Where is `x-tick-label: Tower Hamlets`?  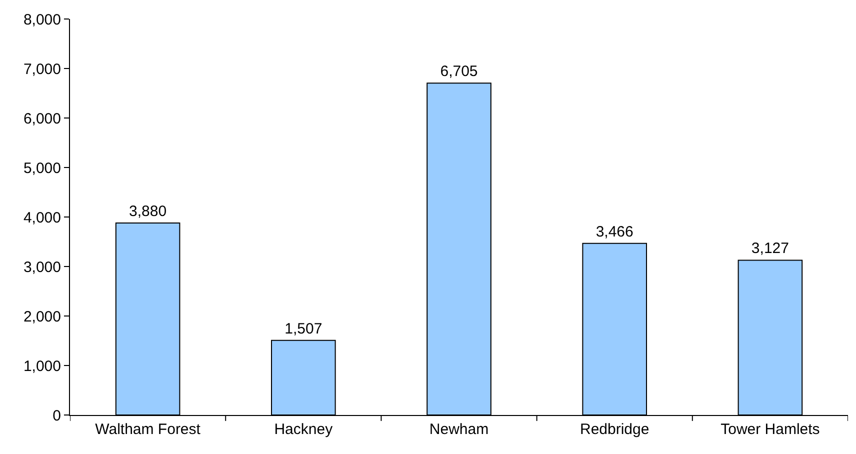
x-tick-label: Tower Hamlets is located at coordinates (770, 429).